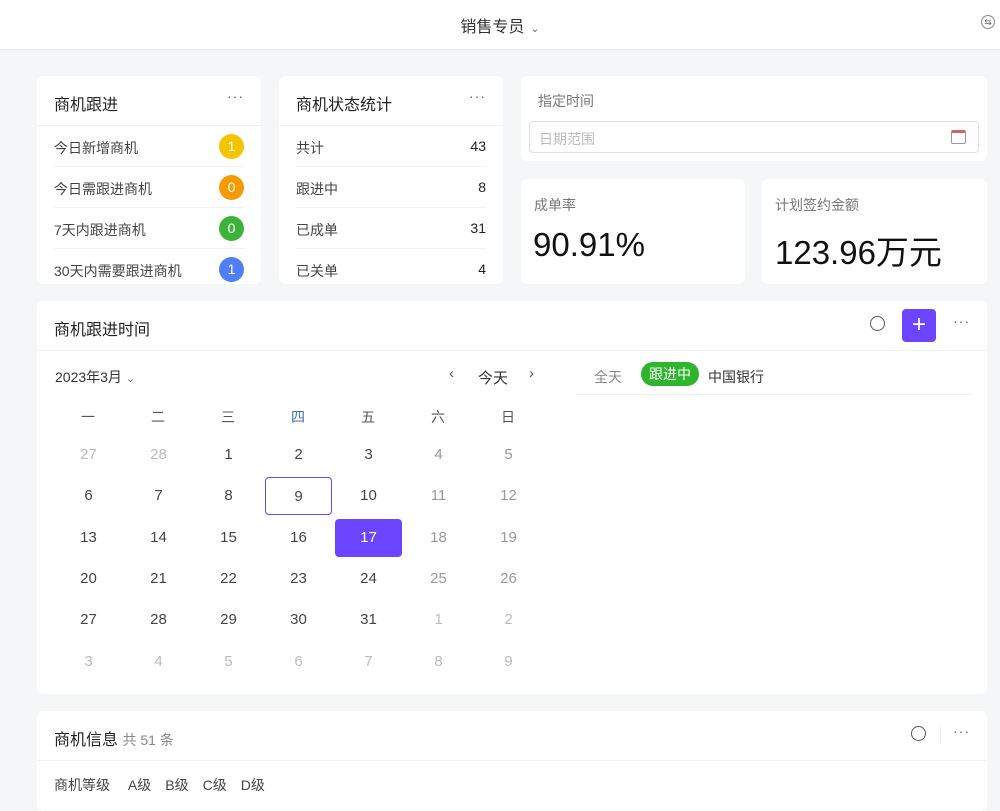 The image size is (1000, 811). I want to click on level-option: D级, so click(252, 785).